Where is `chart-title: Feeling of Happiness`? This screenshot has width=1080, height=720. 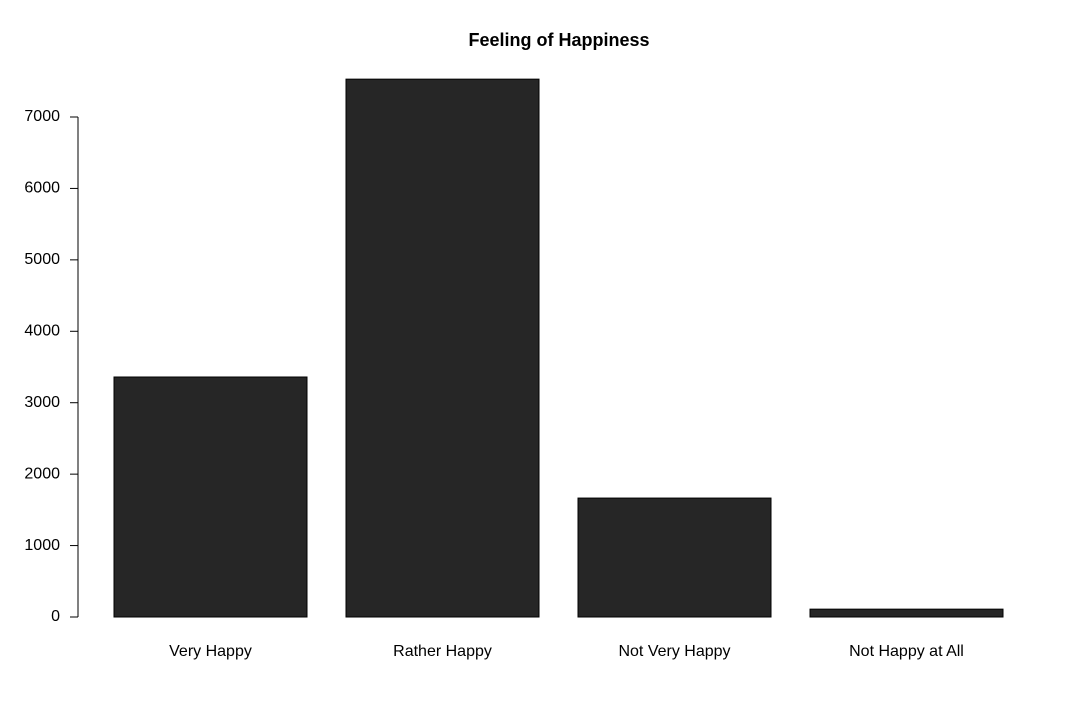
chart-title: Feeling of Happiness is located at coordinates (558, 40).